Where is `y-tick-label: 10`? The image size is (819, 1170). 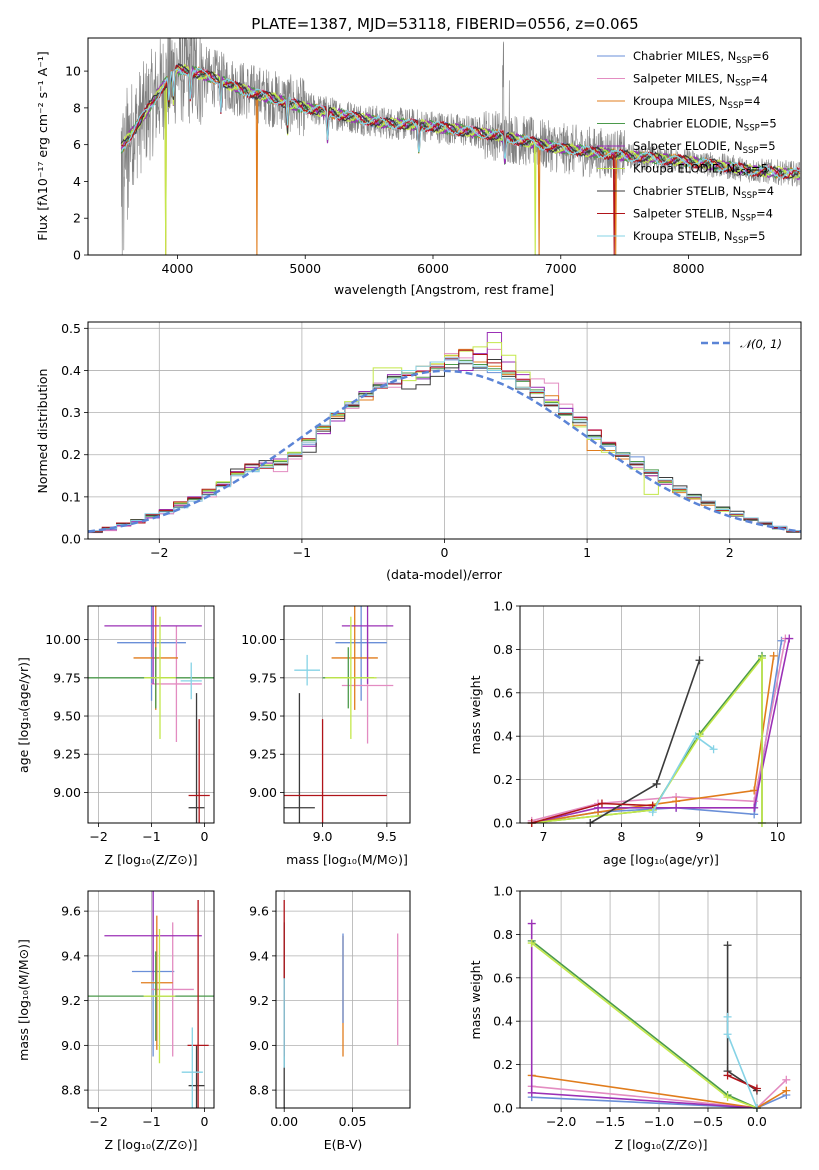
y-tick-label: 10 is located at coordinates (73, 71).